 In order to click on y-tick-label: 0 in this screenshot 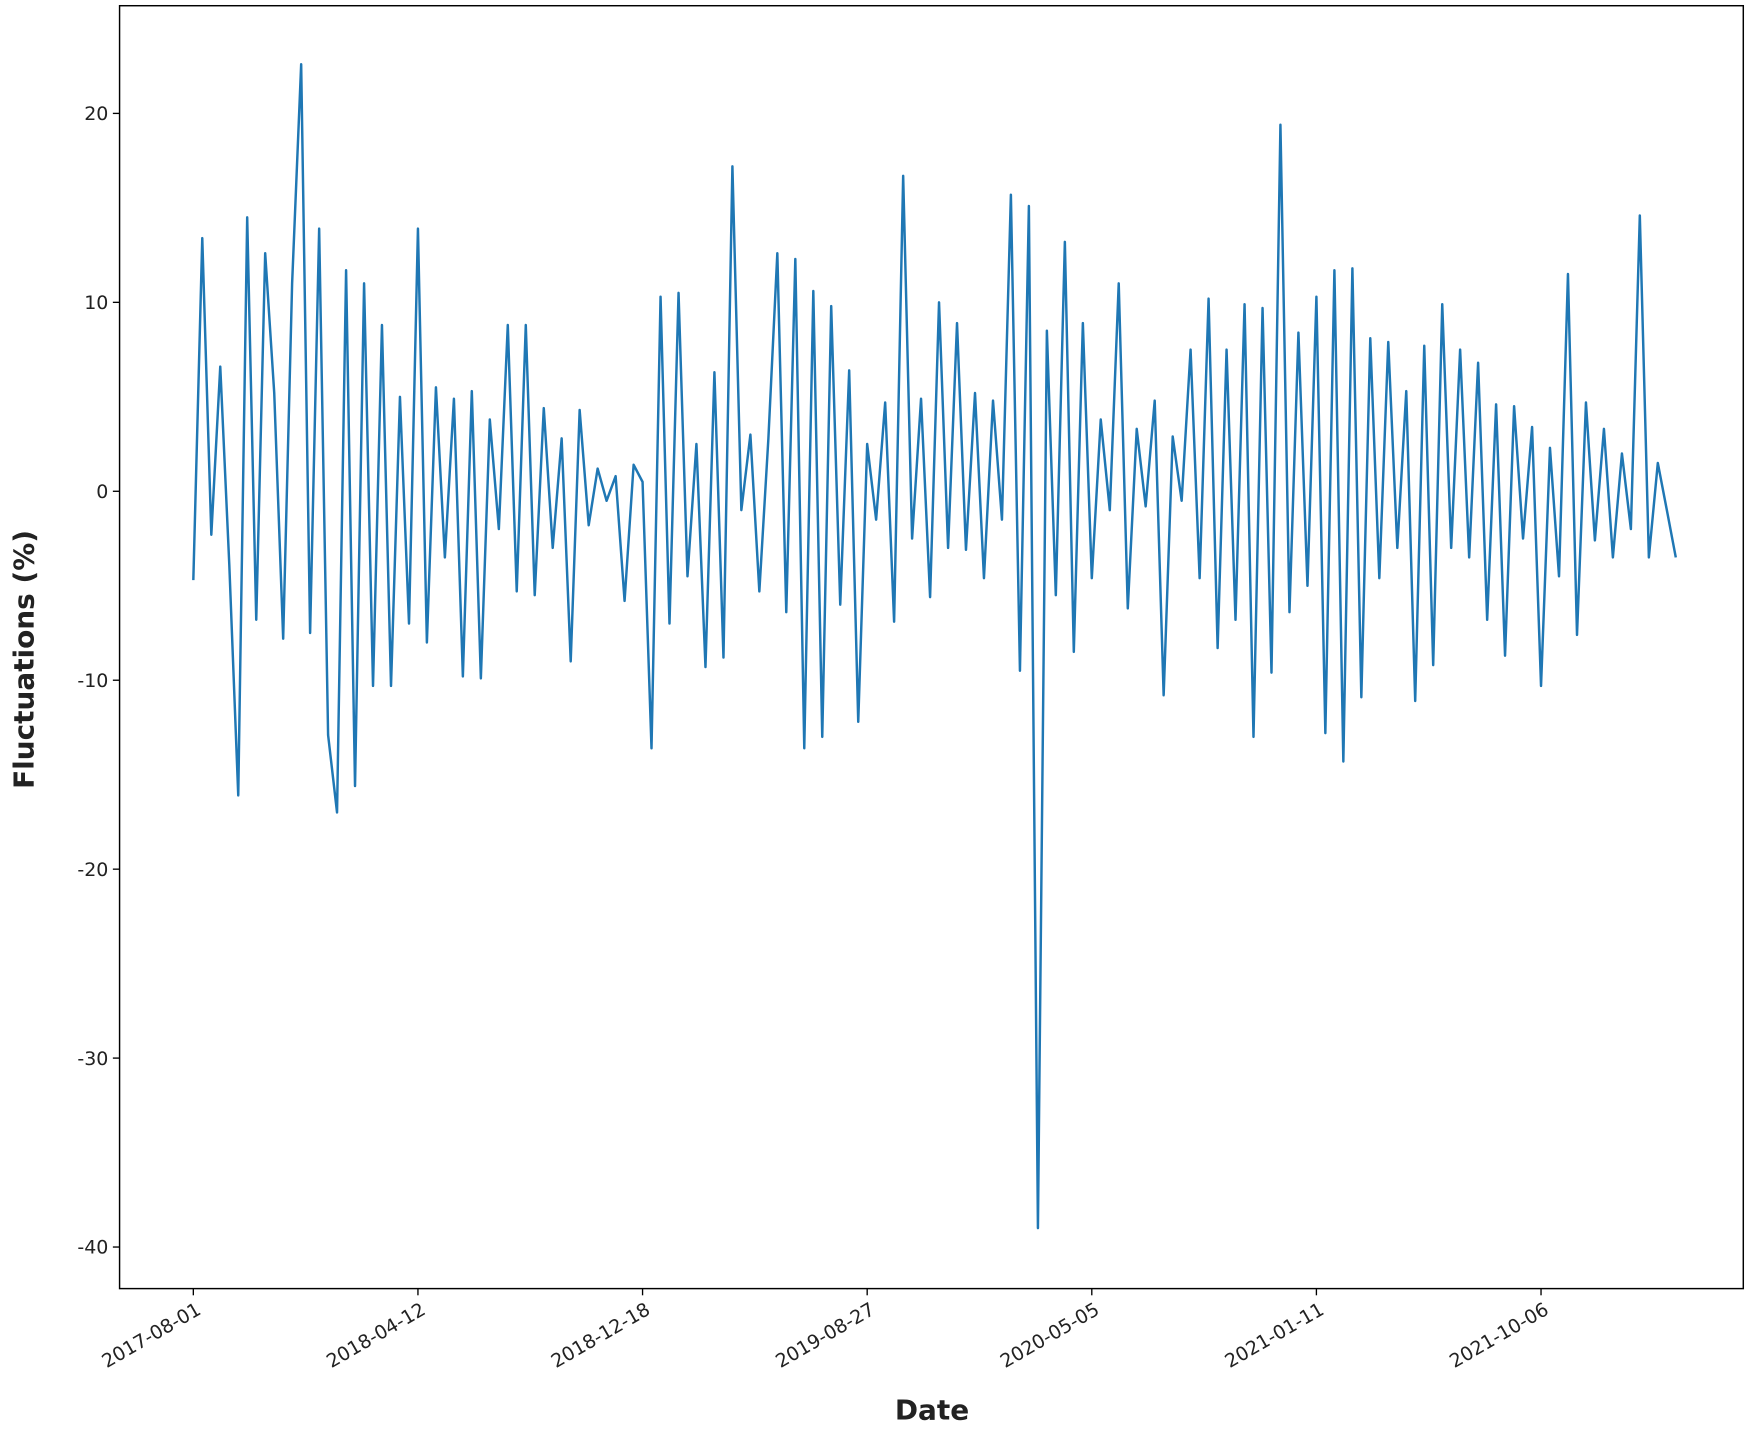, I will do `click(102, 492)`.